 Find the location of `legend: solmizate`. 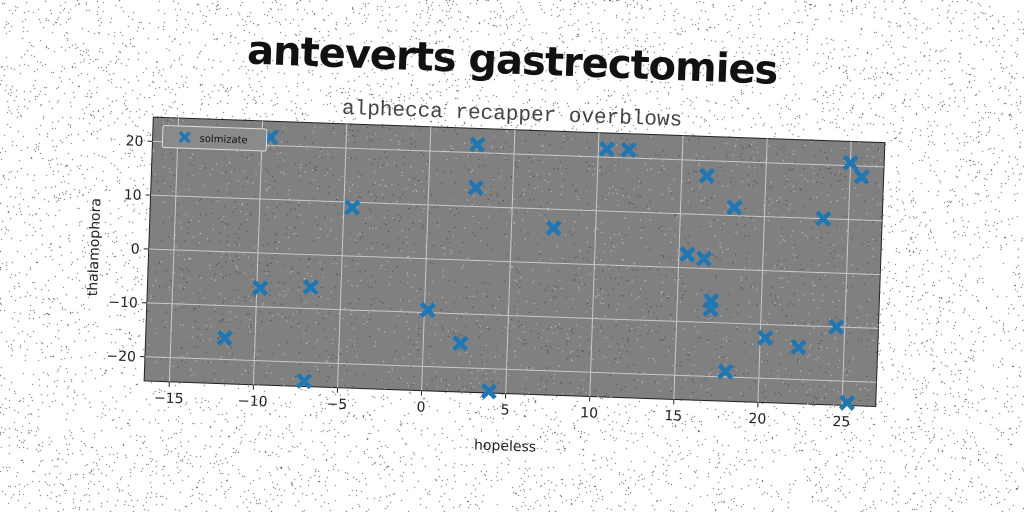

legend: solmizate is located at coordinates (214, 138).